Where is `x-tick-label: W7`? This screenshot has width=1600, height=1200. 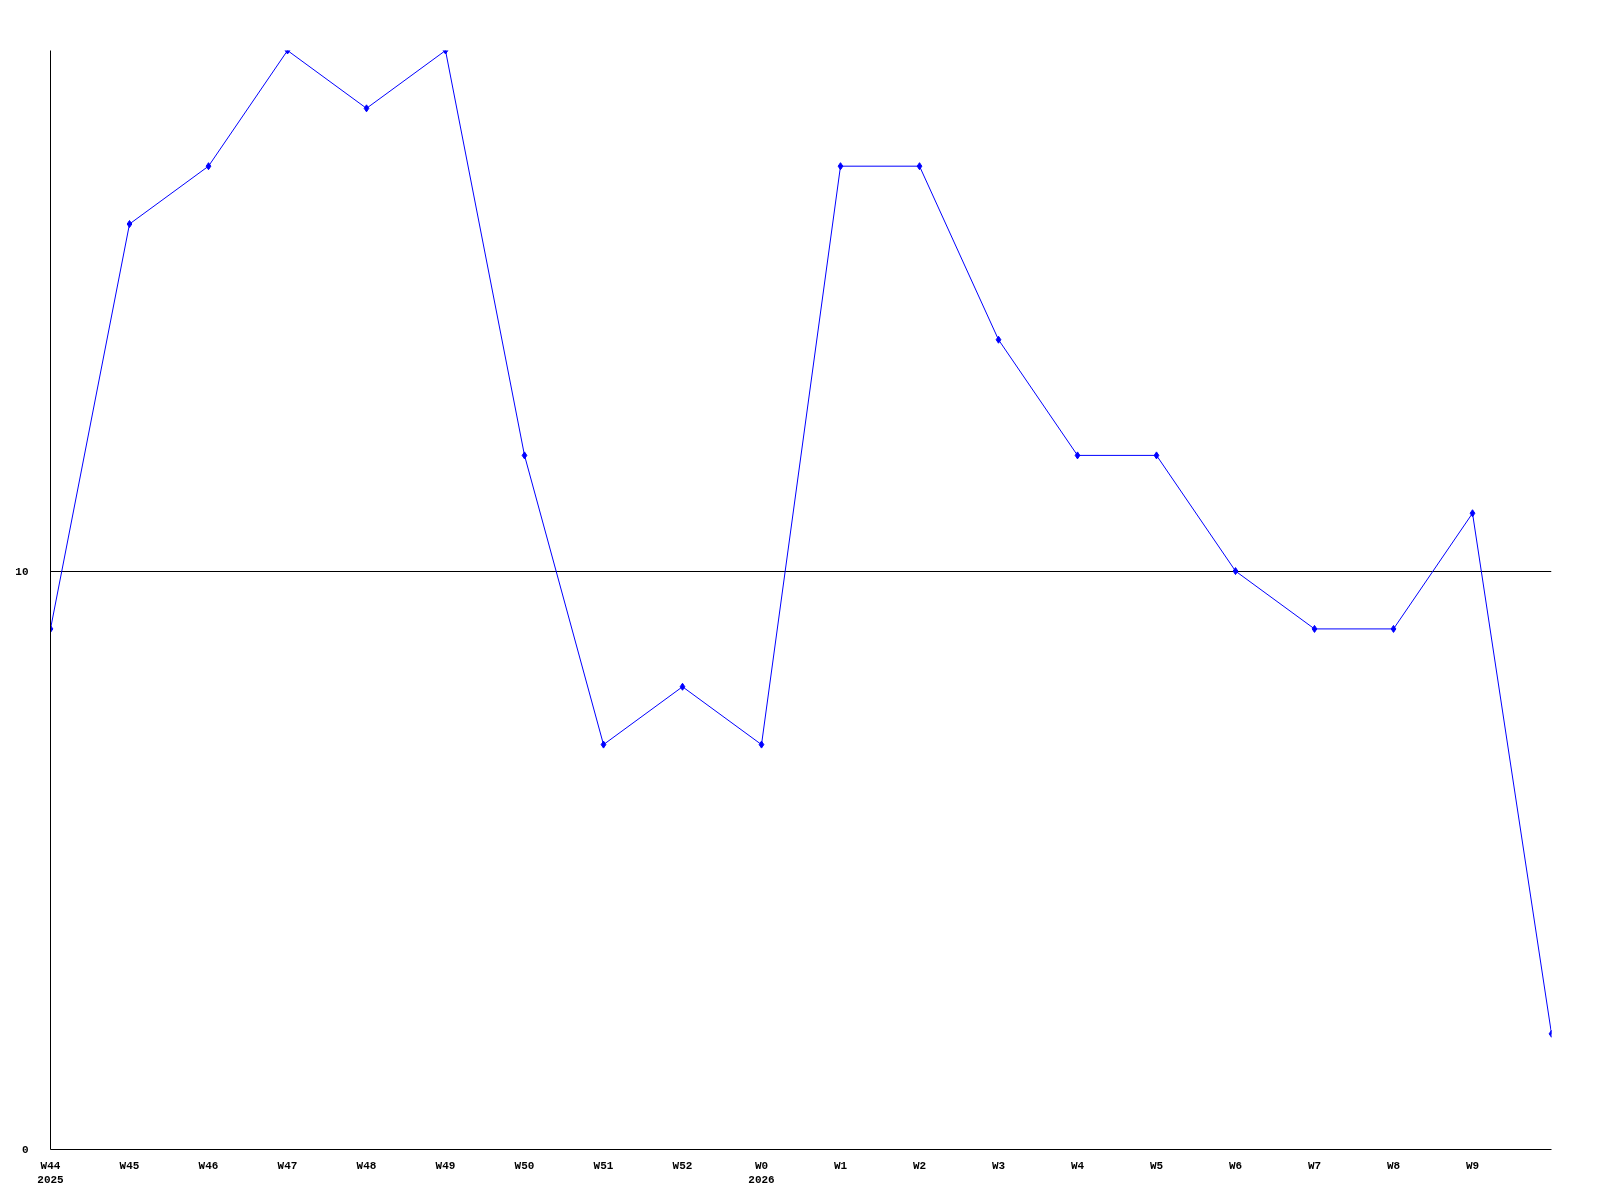 x-tick-label: W7 is located at coordinates (1314, 1165).